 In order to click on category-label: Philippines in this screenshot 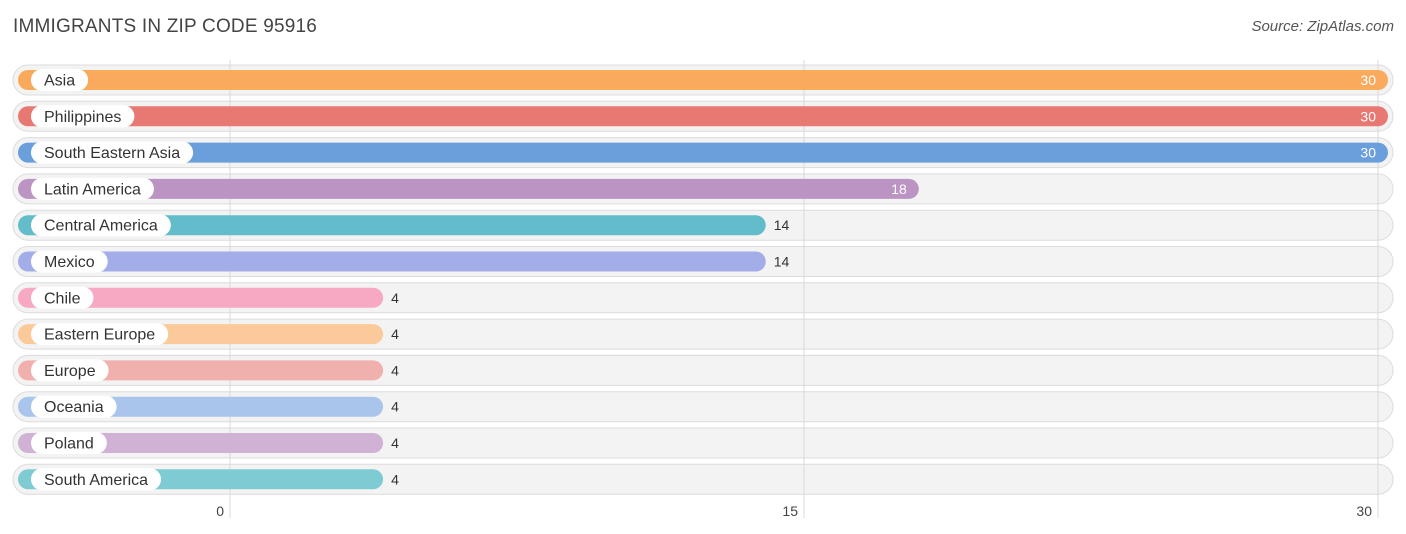, I will do `click(82, 117)`.